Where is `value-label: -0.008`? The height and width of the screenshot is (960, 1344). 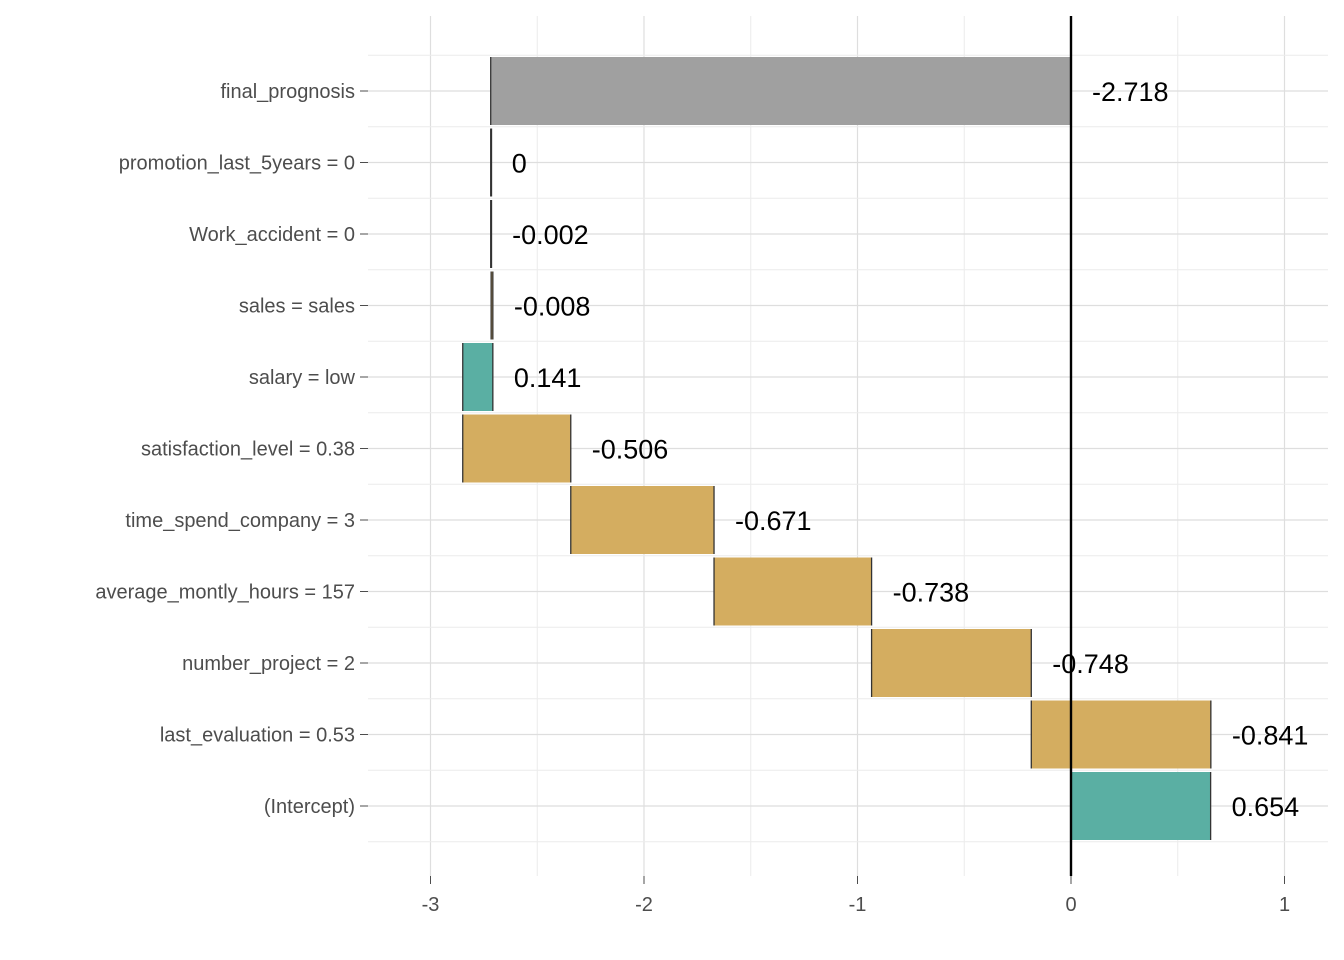 value-label: -0.008 is located at coordinates (552, 307).